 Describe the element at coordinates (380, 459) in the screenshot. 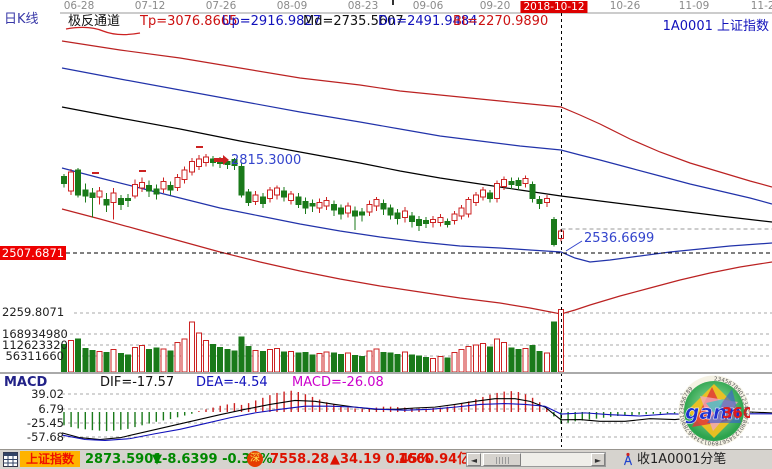

I see `sz-index-change: ▲34.19 0.45%` at that location.